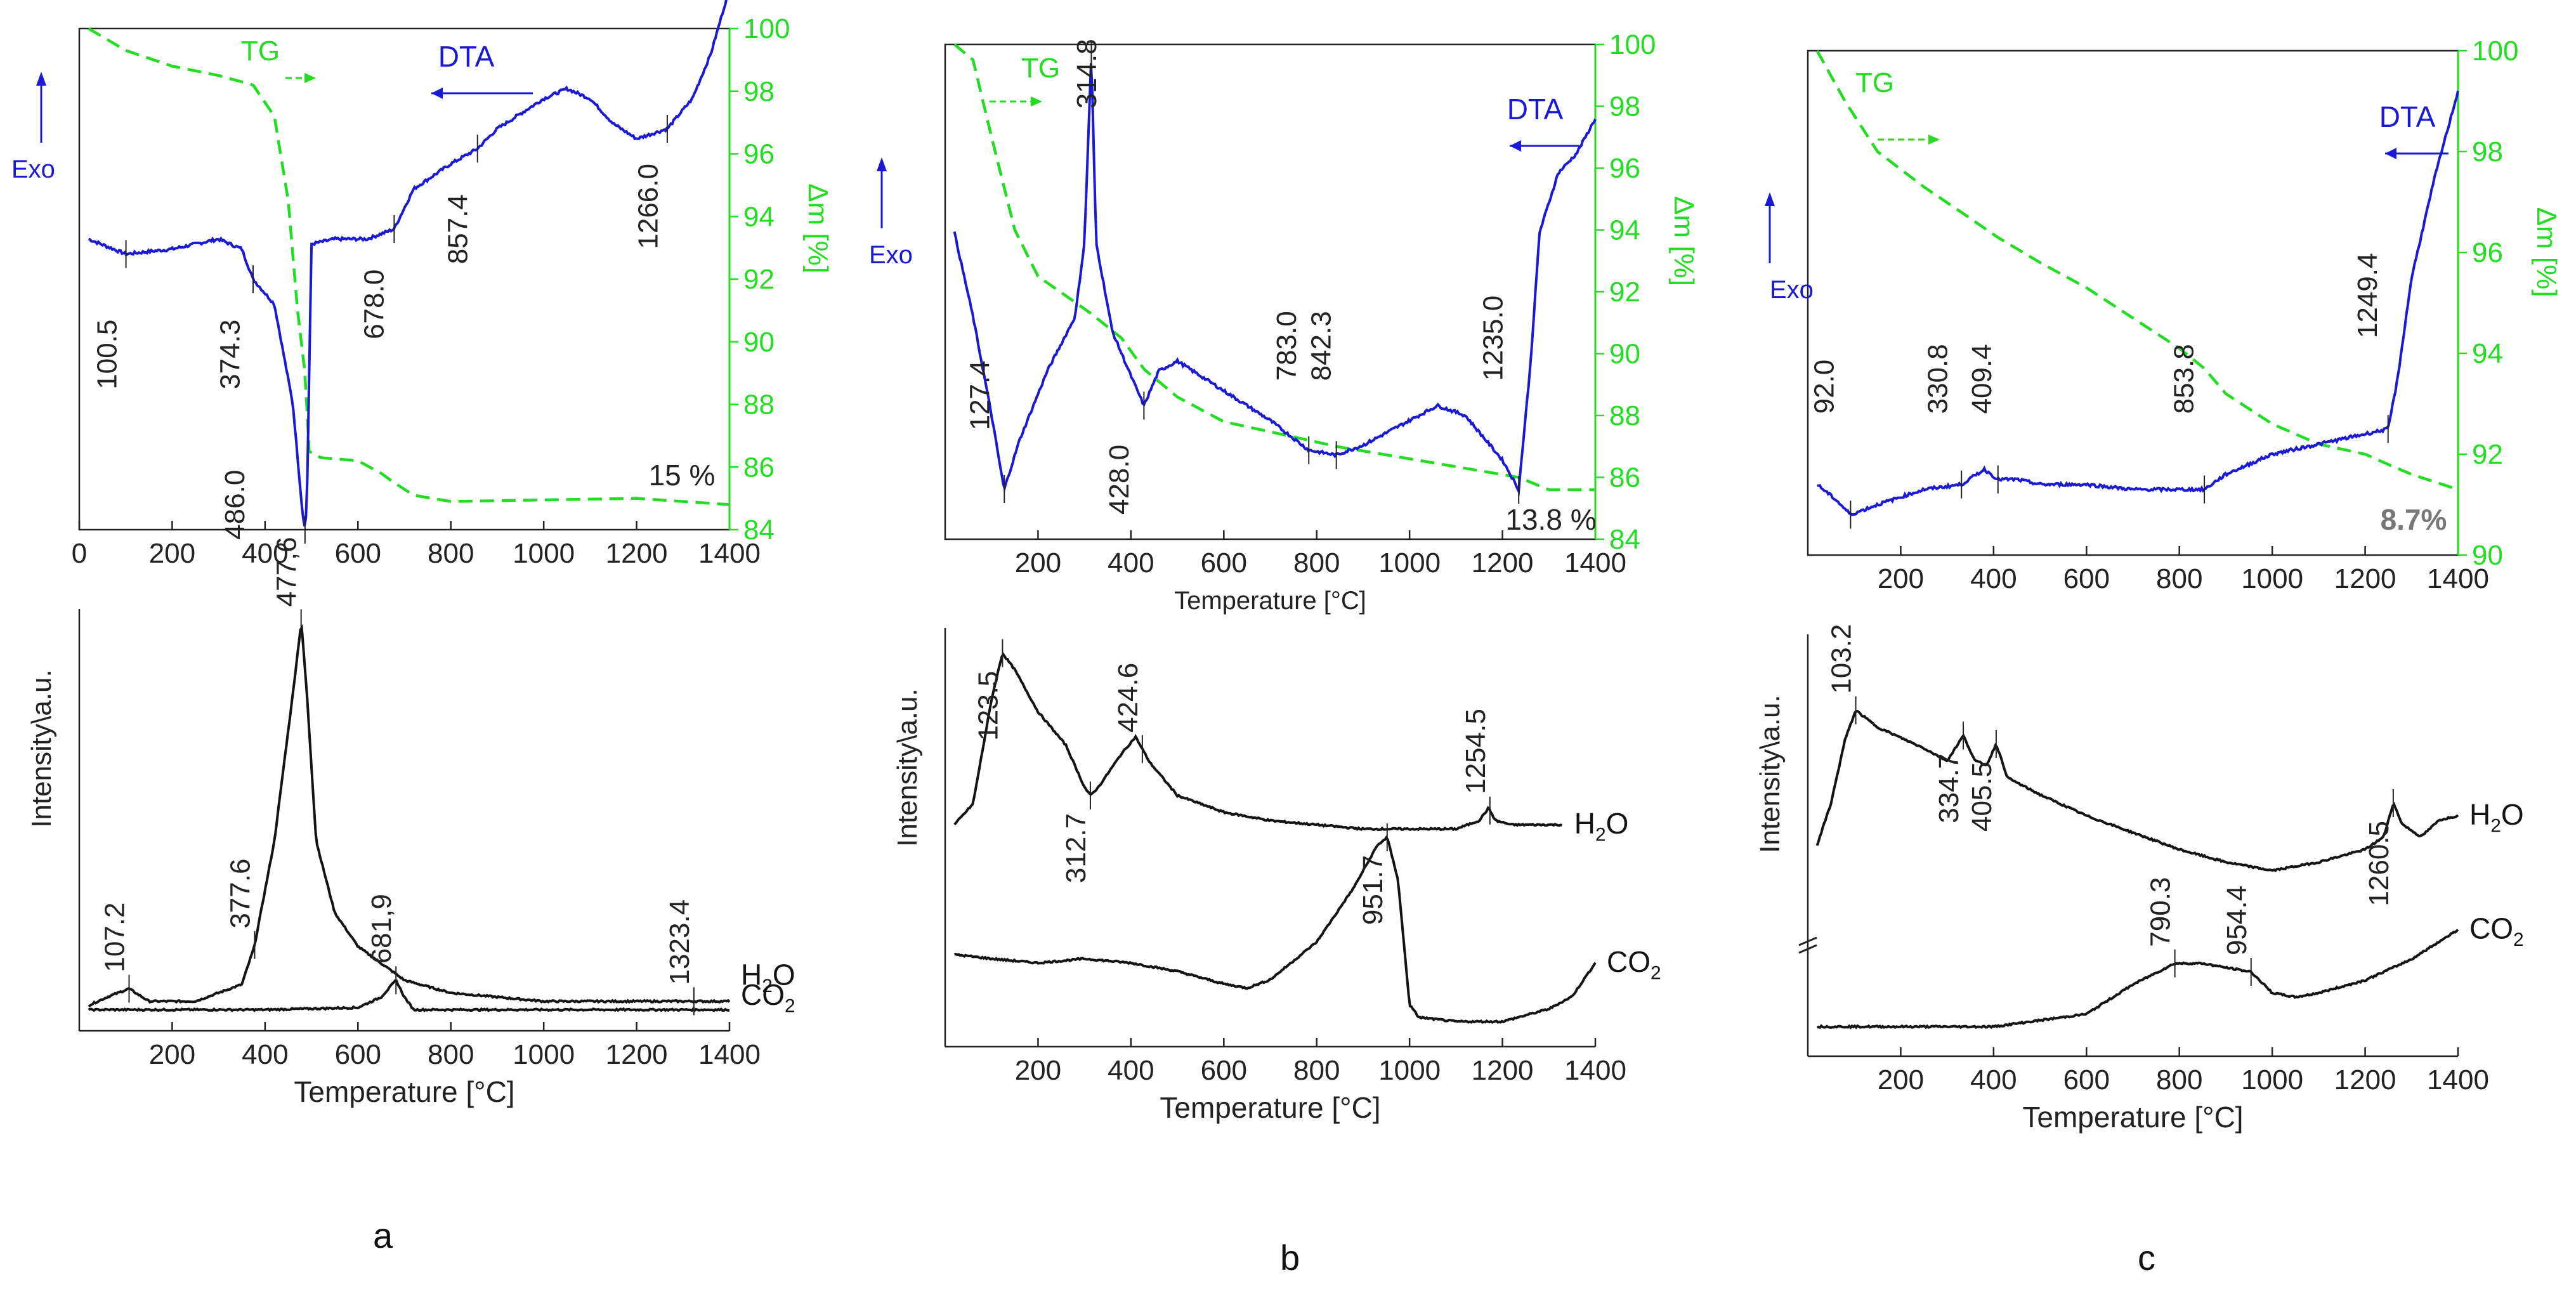  I want to click on ms-xtick-label-b: 1000, so click(1410, 1070).